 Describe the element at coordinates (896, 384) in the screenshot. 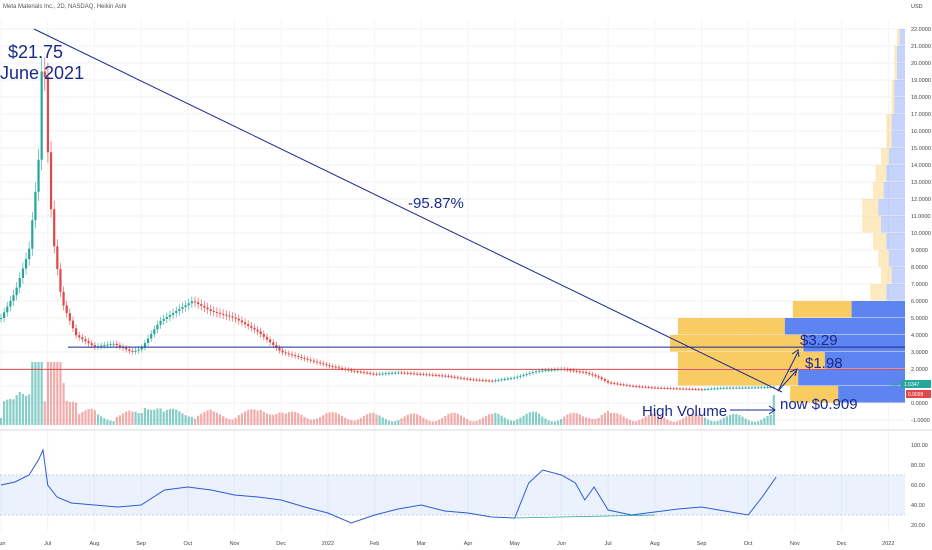

I see `price-tag-mmat-symbol: MMAT` at that location.